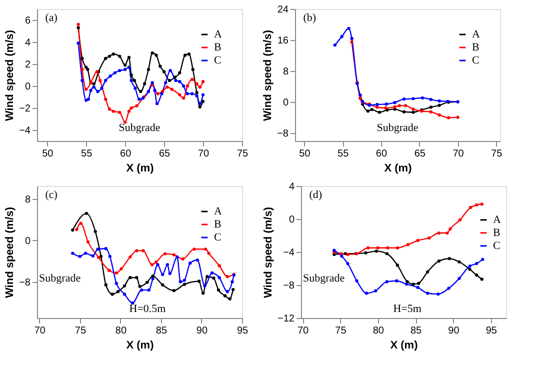 Image resolution: width=550 pixels, height=378 pixels. Describe the element at coordinates (309, 18) in the screenshot. I see `annotation: (b)` at that location.